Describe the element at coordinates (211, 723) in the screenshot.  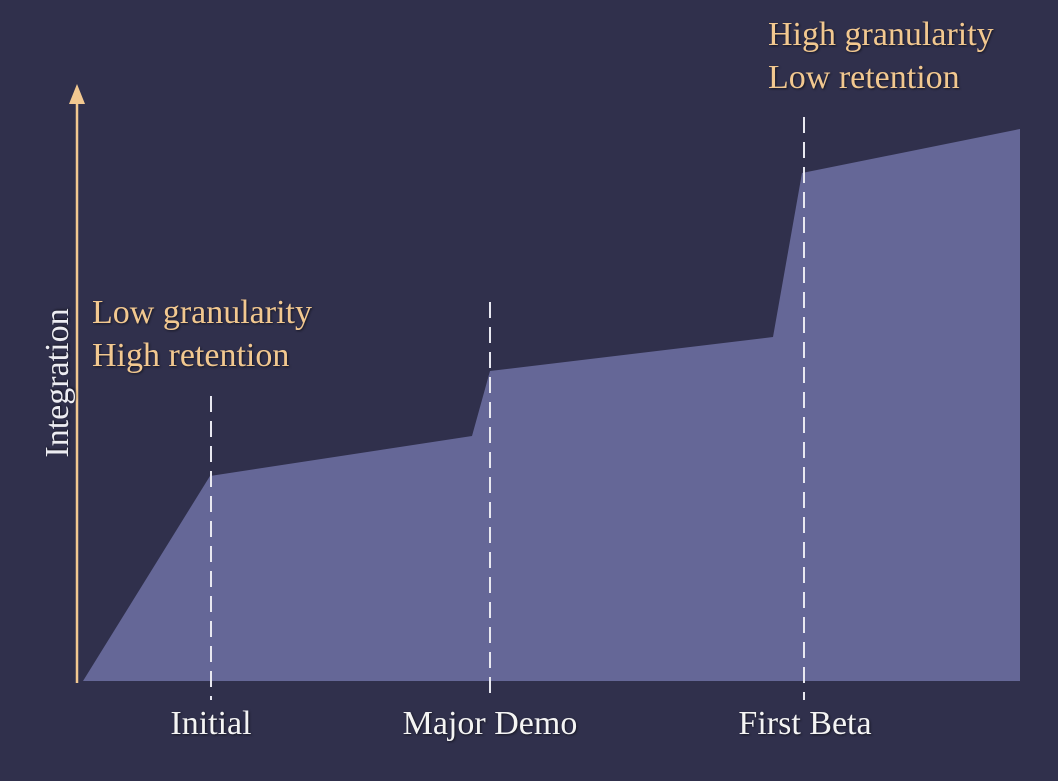
I see `milestone-label-initial: Initial` at that location.